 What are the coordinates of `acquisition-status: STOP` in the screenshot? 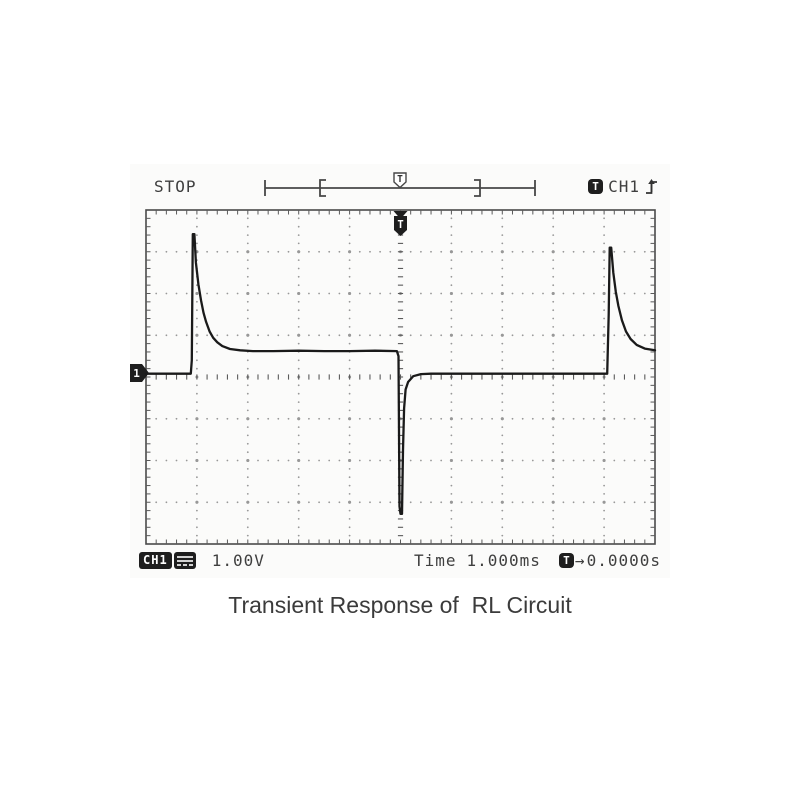 It's located at (175, 186).